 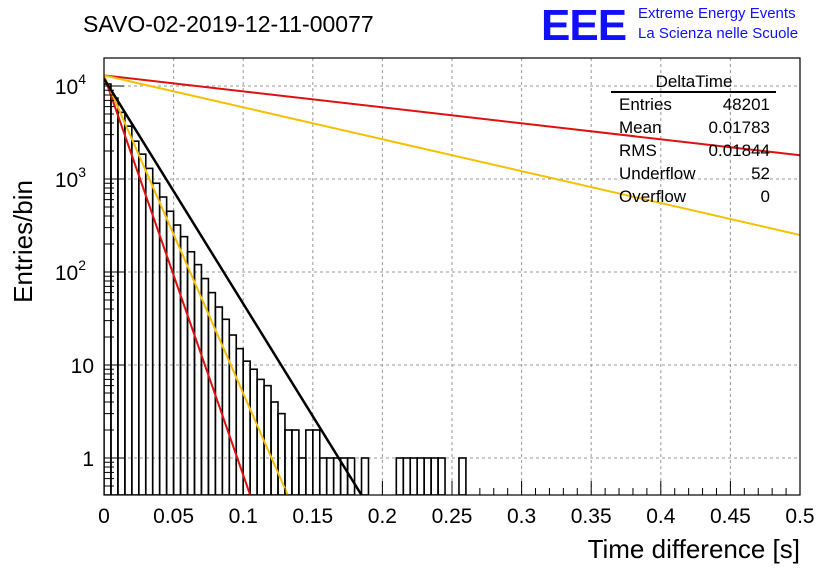 What do you see at coordinates (70, 85) in the screenshot?
I see `y-tick-label: 10⁴` at bounding box center [70, 85].